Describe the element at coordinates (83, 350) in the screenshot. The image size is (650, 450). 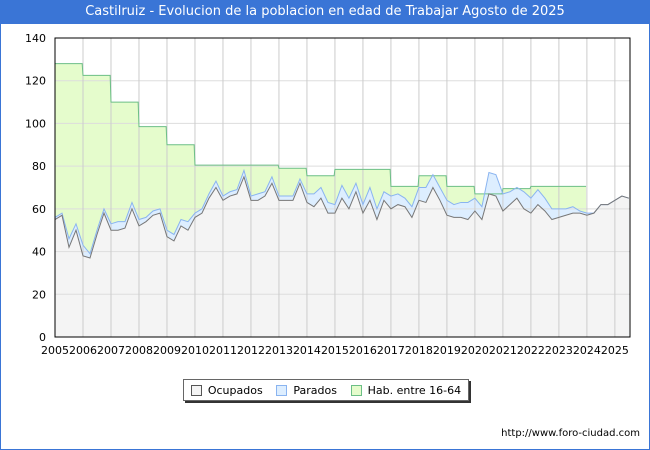
I see `x-tick-label: 2006` at that location.